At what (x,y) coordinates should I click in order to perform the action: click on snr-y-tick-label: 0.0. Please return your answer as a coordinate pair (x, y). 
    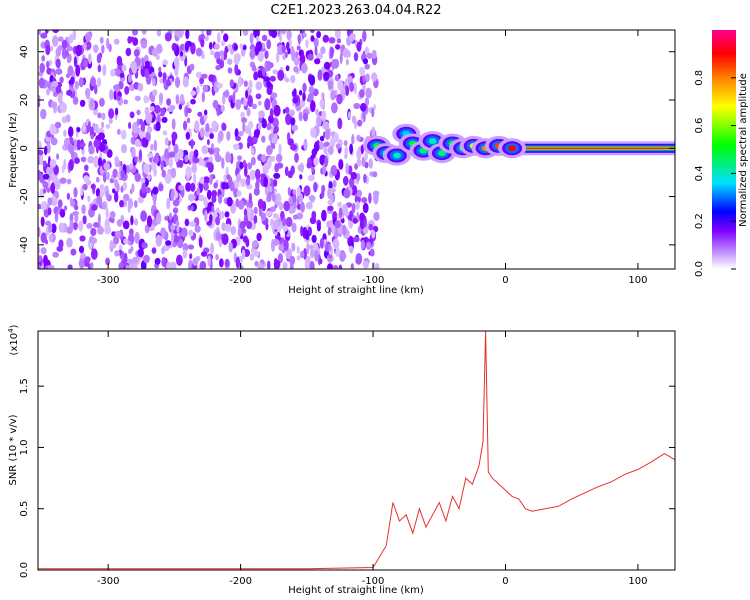
    Looking at the image, I should click on (24, 570).